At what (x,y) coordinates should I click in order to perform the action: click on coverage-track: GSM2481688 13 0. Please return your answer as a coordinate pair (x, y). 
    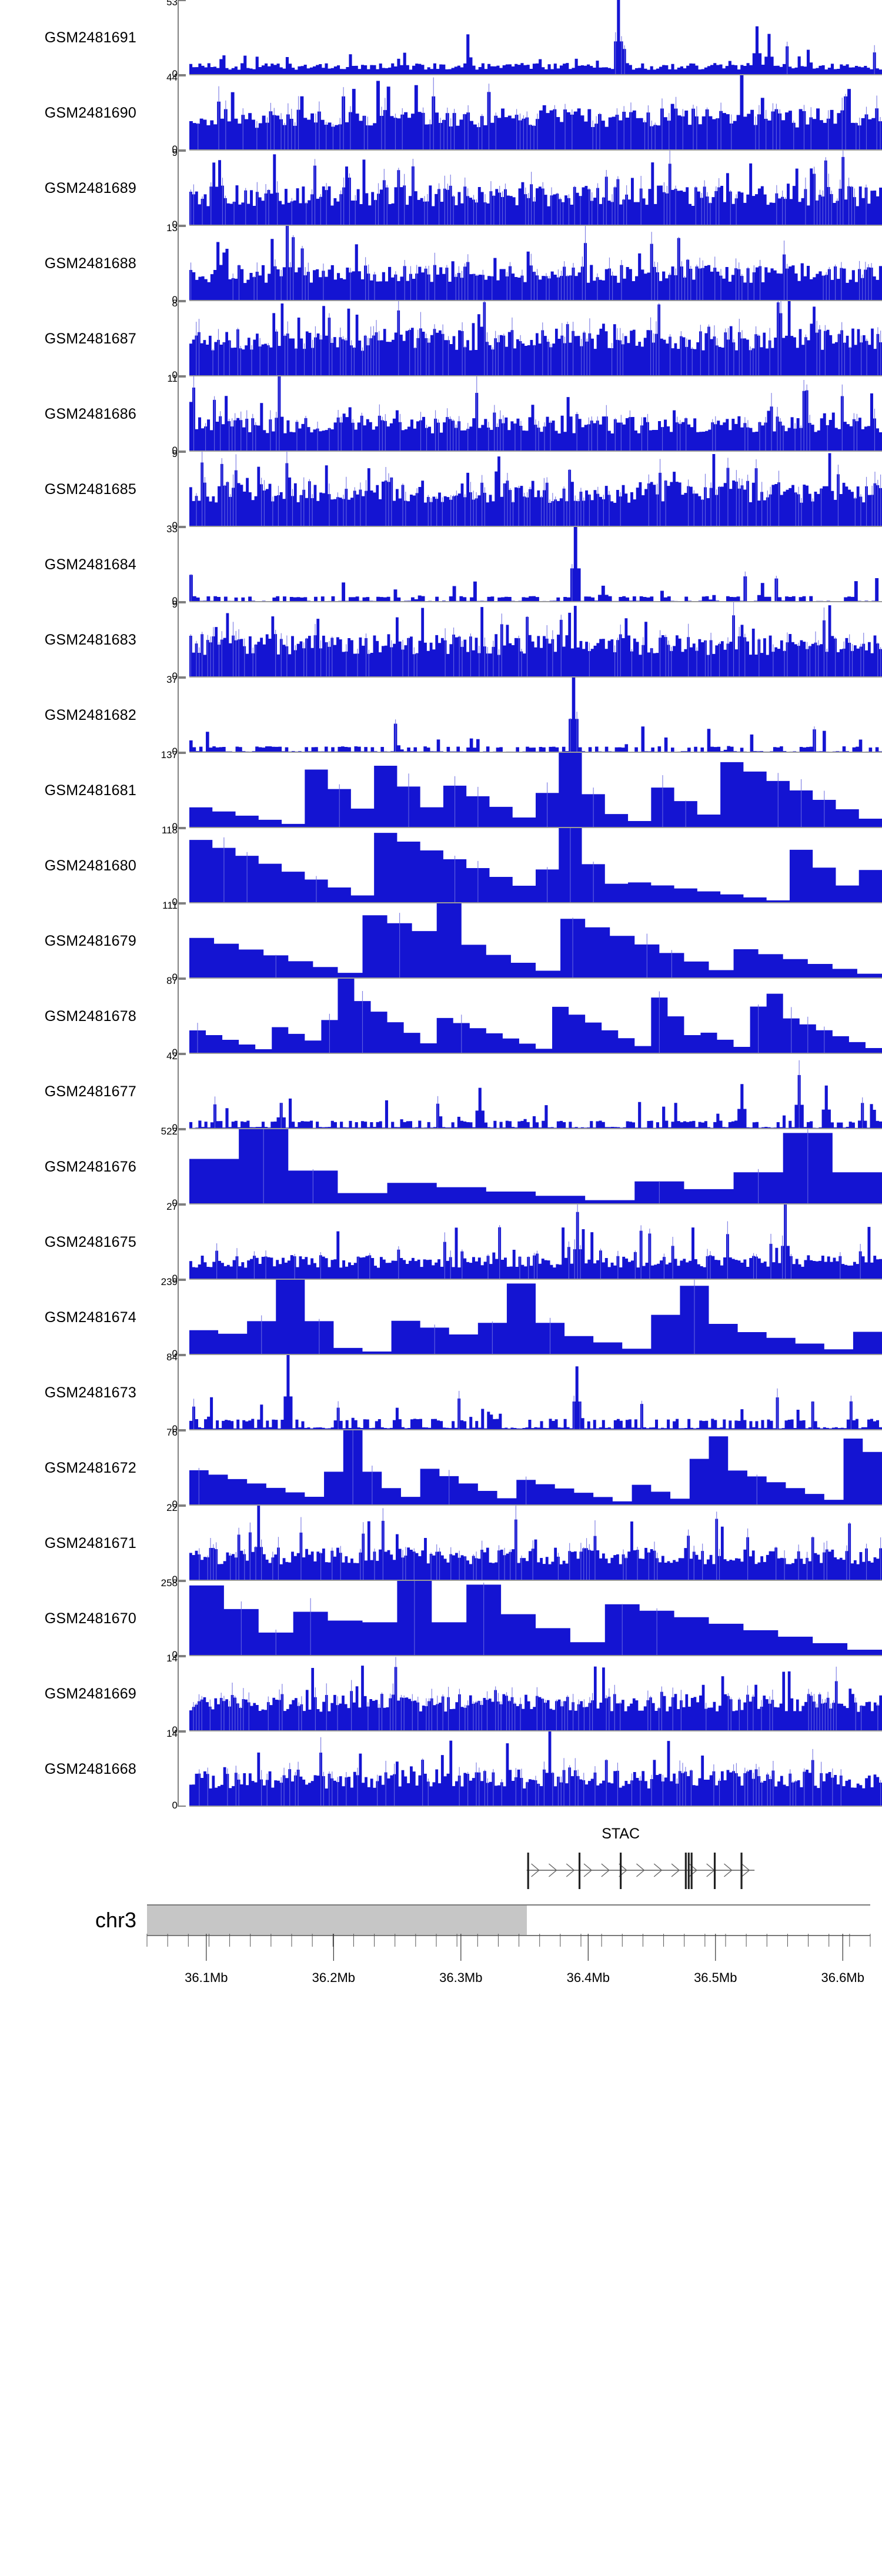
    Looking at the image, I should click on (441, 264).